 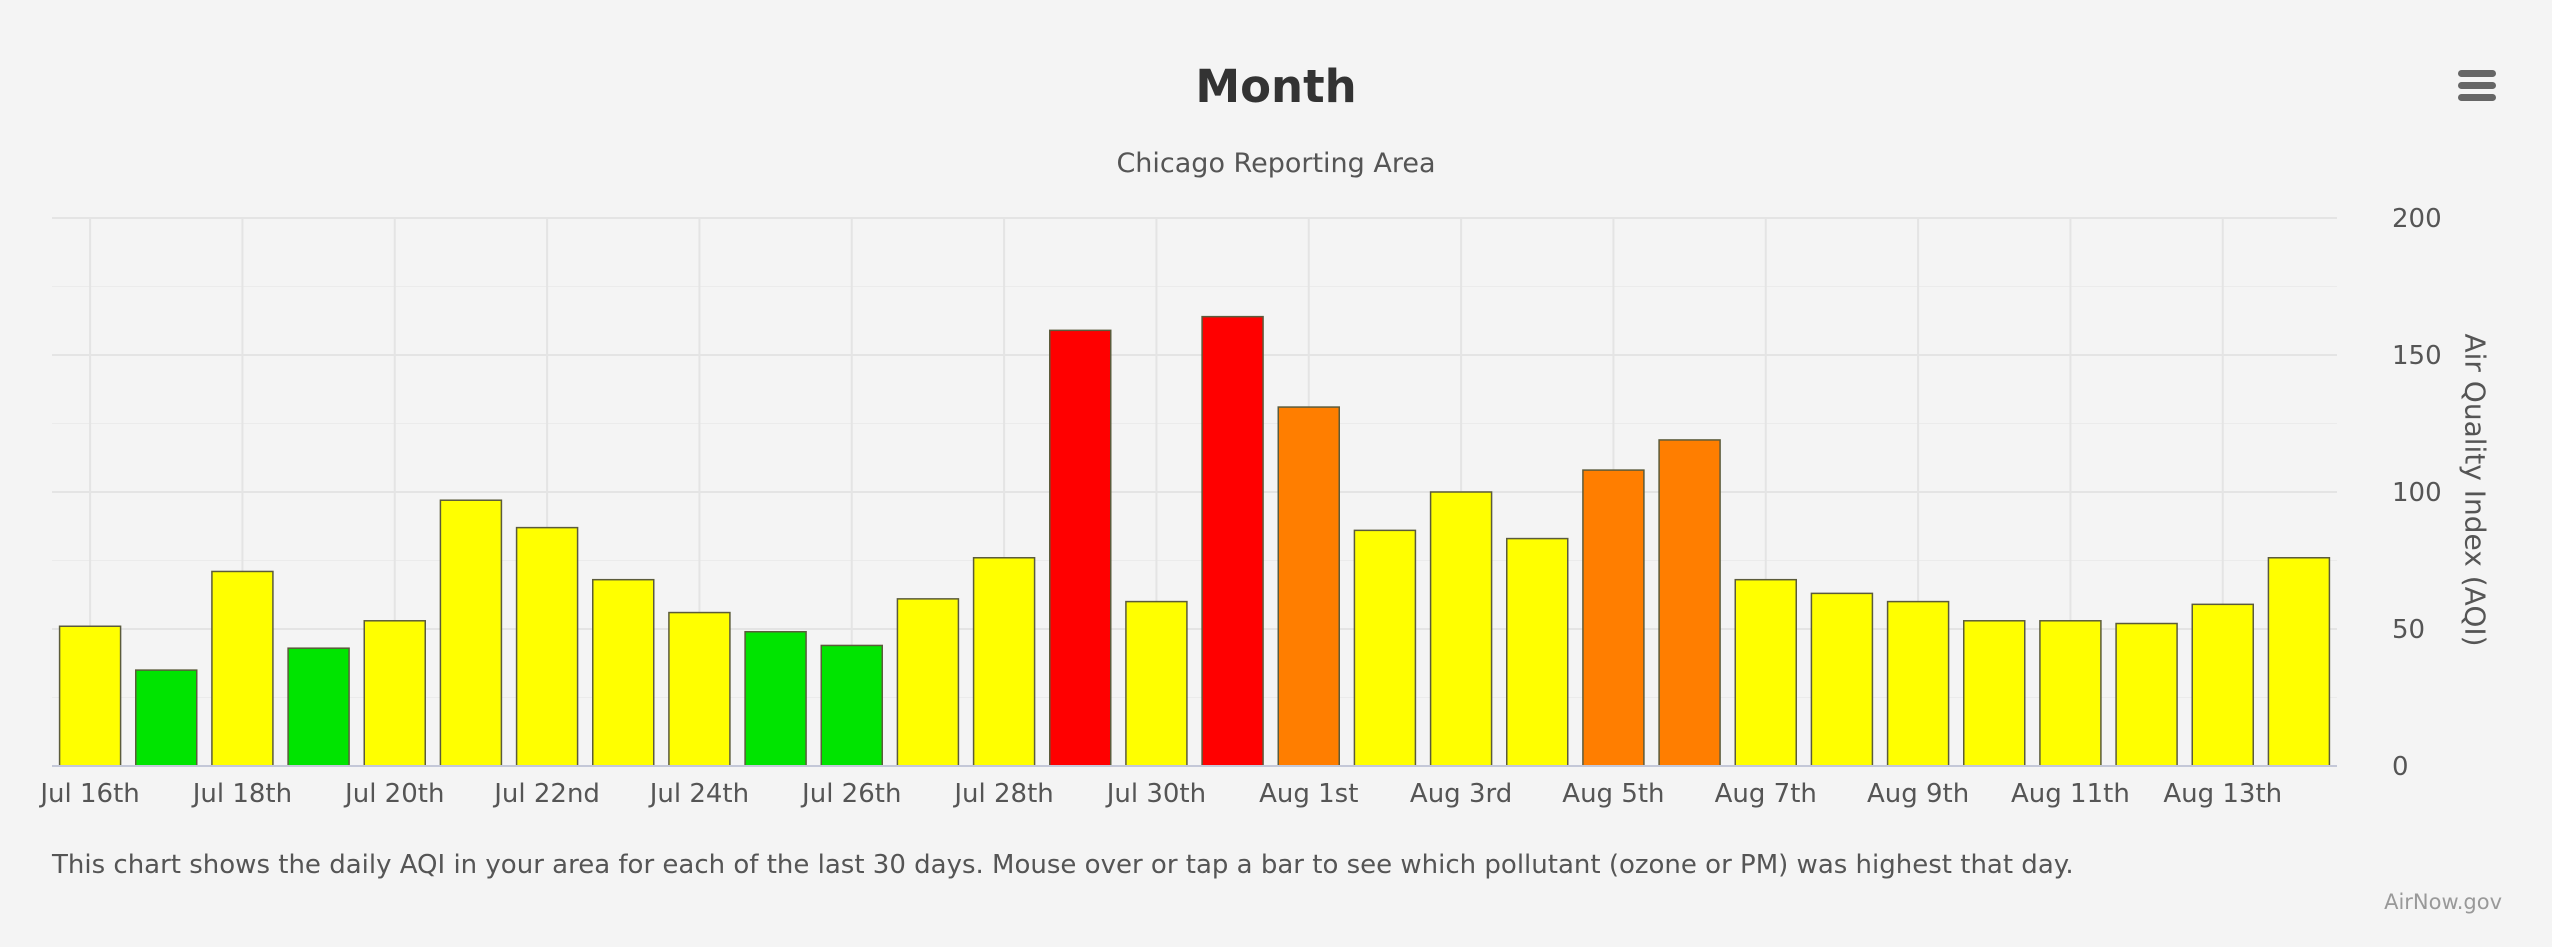 What do you see at coordinates (1842, 679) in the screenshot?
I see `bar-aug-8th` at bounding box center [1842, 679].